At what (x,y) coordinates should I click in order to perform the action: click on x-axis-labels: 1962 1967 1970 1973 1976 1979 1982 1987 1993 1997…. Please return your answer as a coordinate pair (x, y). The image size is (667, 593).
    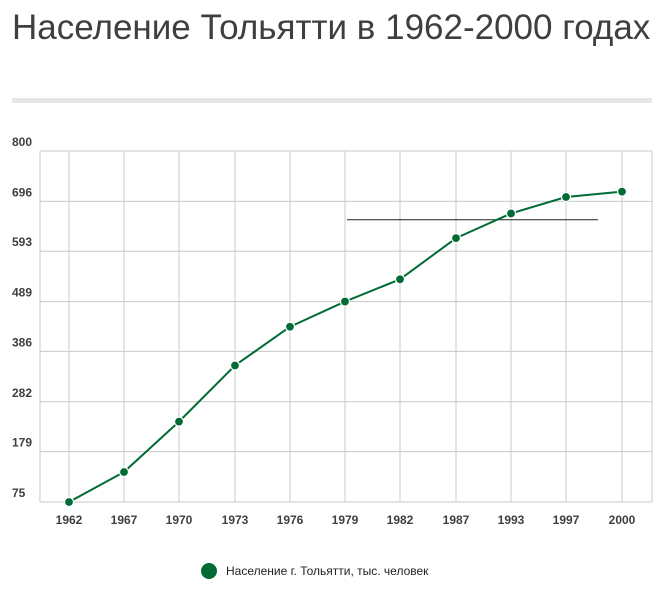
    Looking at the image, I should click on (346, 520).